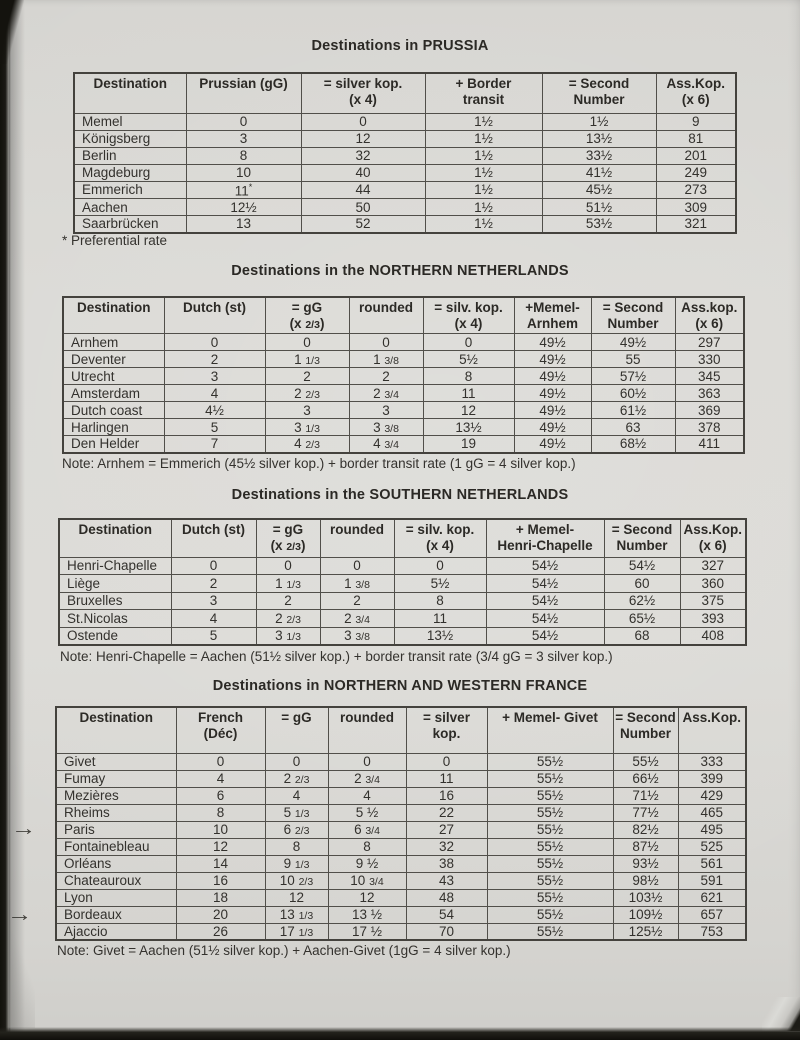 The width and height of the screenshot is (800, 1040). Describe the element at coordinates (363, 207) in the screenshot. I see `value-cell: 50` at that location.